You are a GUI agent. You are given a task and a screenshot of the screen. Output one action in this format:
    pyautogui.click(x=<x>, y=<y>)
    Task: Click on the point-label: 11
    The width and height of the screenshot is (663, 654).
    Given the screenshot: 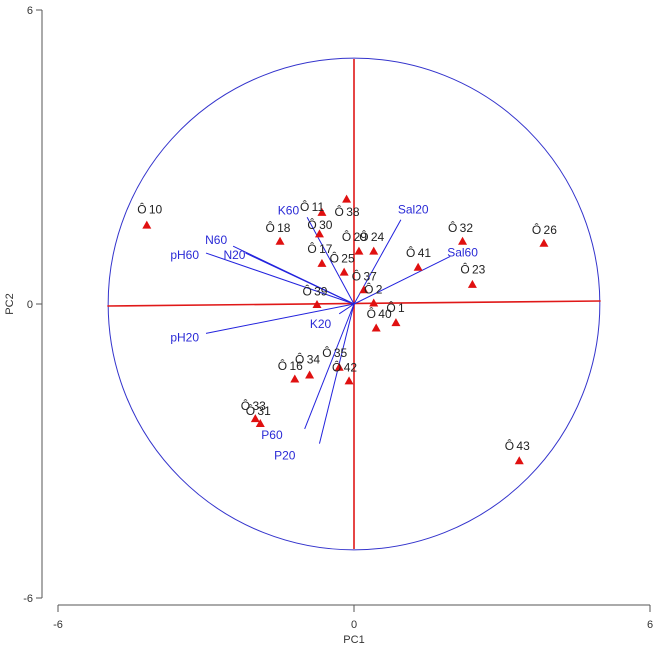 What is the action you would take?
    pyautogui.click(x=318, y=207)
    